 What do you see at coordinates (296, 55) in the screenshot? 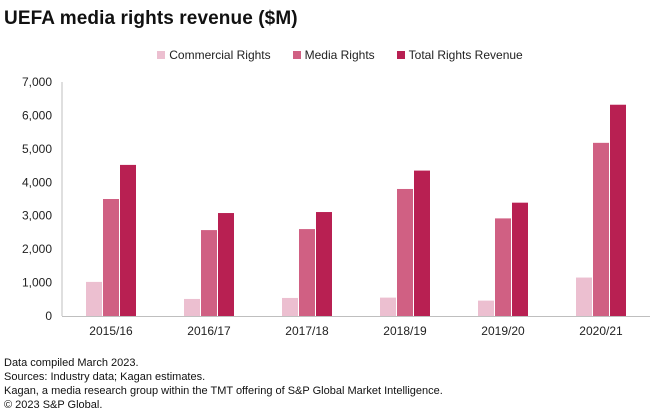
I see `legend-swatch-media-rights` at bounding box center [296, 55].